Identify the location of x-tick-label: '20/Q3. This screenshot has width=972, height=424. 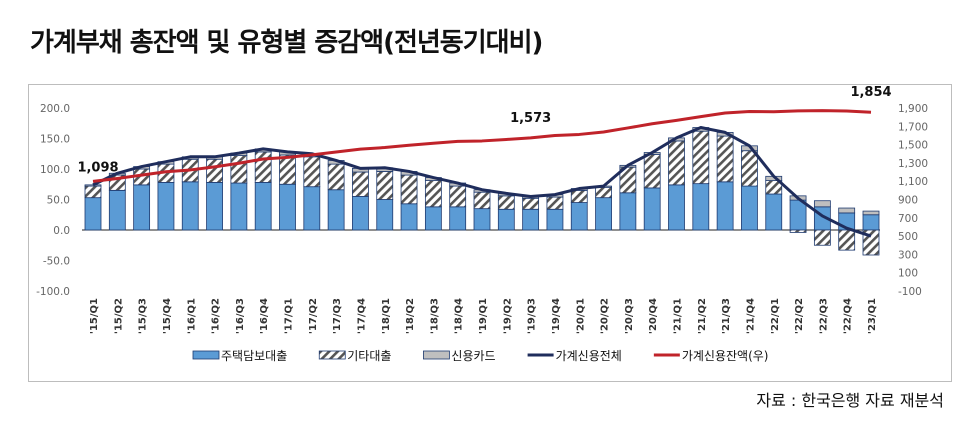
(629, 316).